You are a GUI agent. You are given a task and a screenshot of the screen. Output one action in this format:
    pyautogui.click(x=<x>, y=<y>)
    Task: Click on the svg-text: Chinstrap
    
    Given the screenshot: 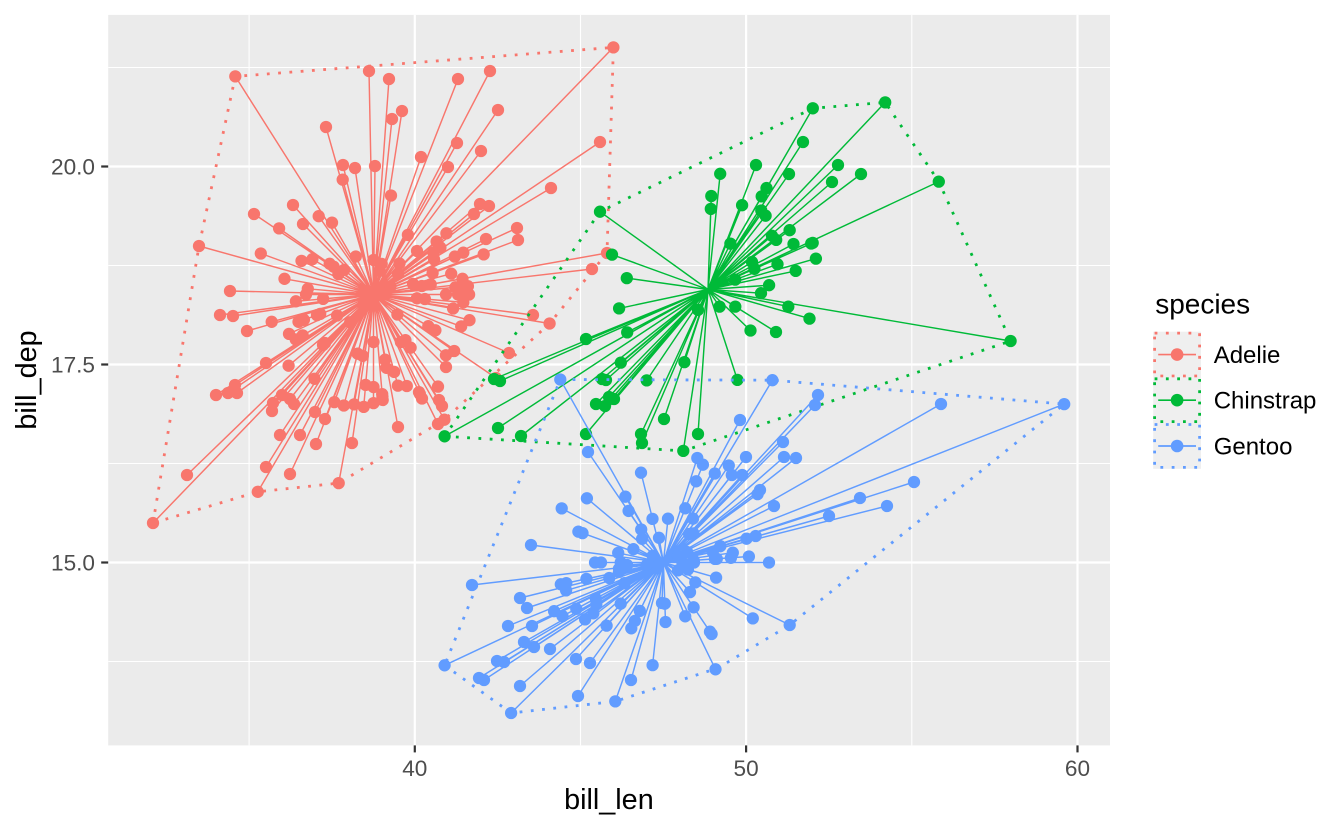 What is the action you would take?
    pyautogui.click(x=1265, y=401)
    